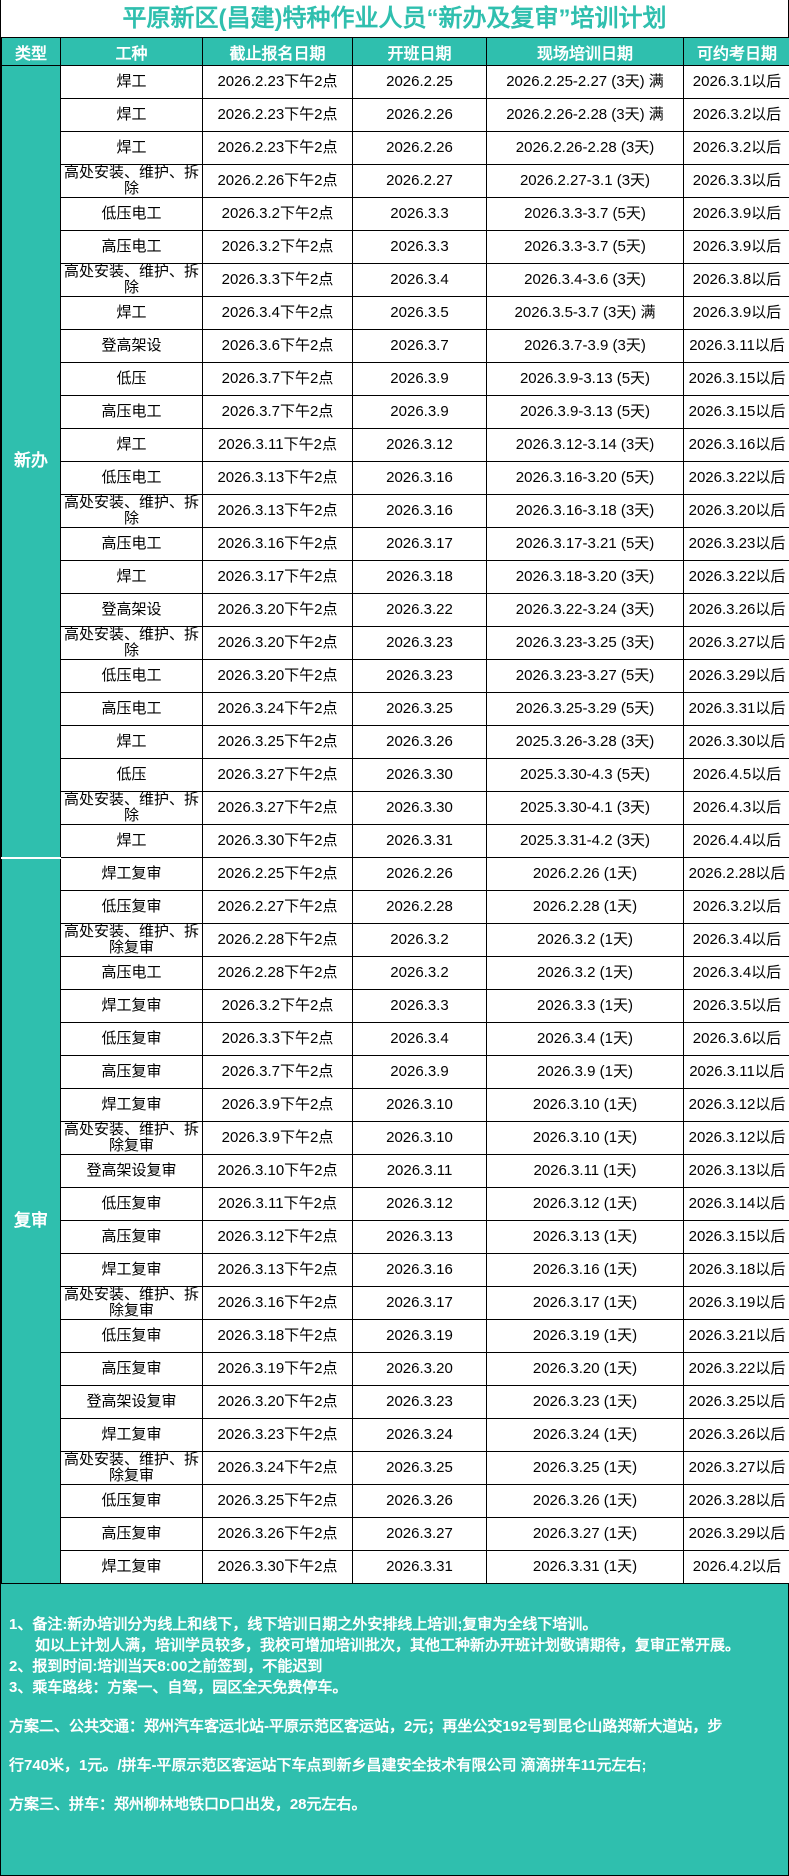 The image size is (789, 1876). I want to click on exam-date-cell: 2026.3.31以后, so click(736, 709).